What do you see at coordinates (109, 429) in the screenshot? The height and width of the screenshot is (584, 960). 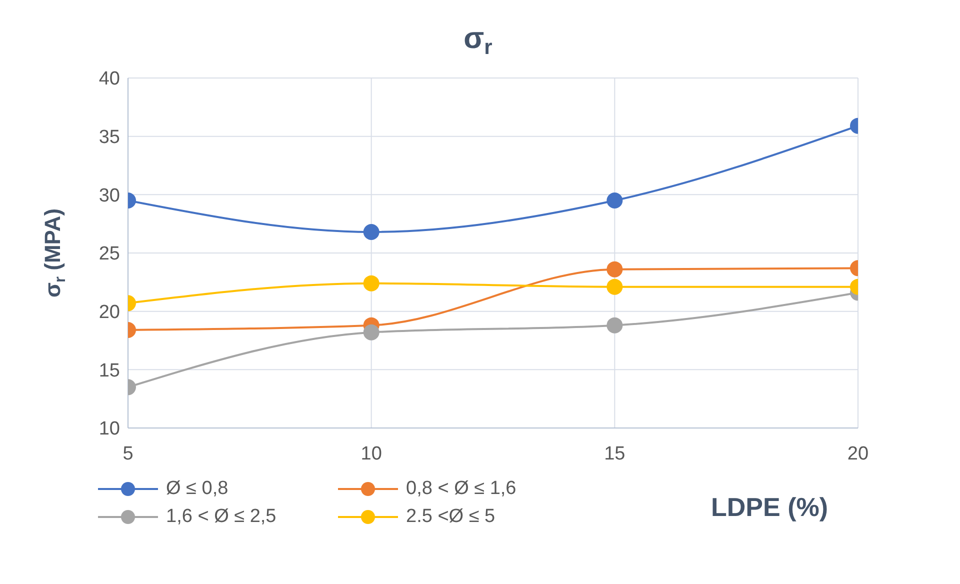 I see `y-tick-label: 10` at bounding box center [109, 429].